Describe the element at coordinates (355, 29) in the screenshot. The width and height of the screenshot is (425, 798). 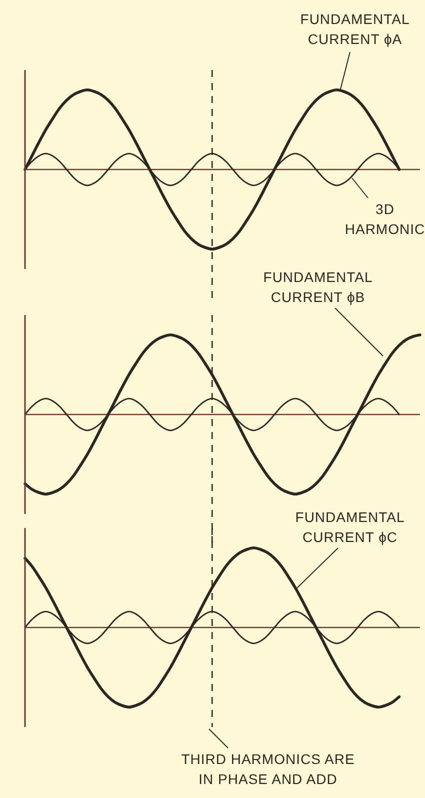
I see `text: FUNDAMENTAL CURRENT ϕA` at that location.